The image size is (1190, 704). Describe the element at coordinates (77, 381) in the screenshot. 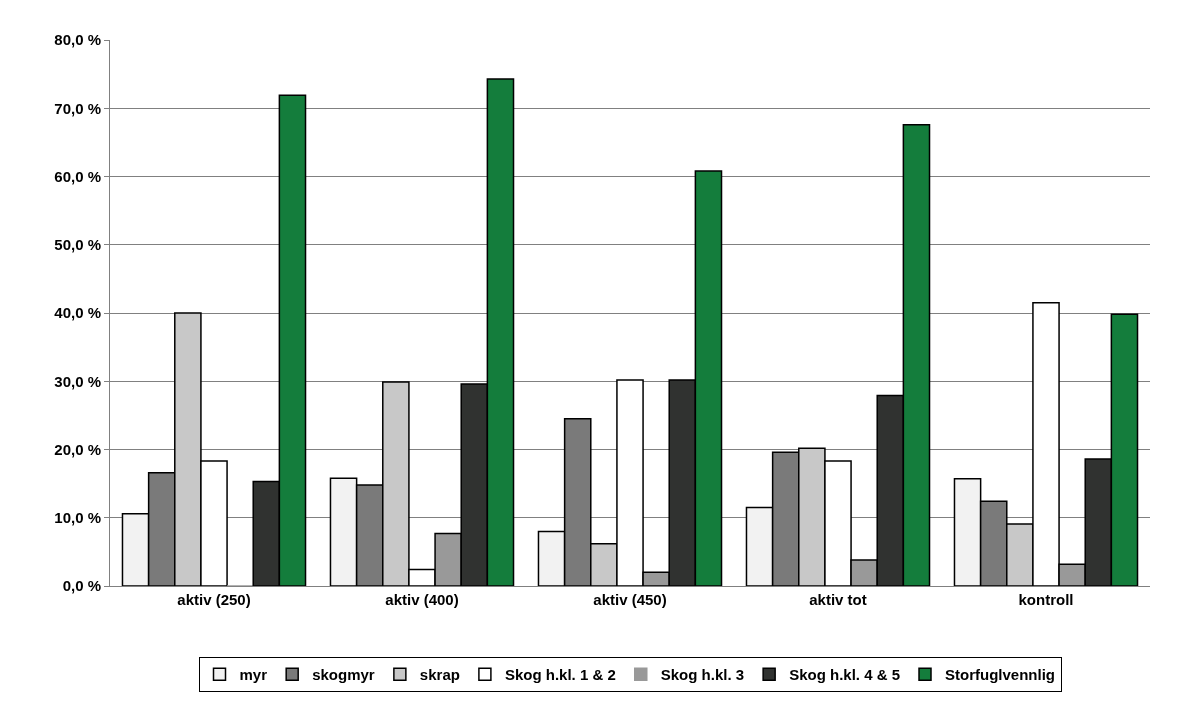

I see `y-tick-label: 30,0 %` at that location.